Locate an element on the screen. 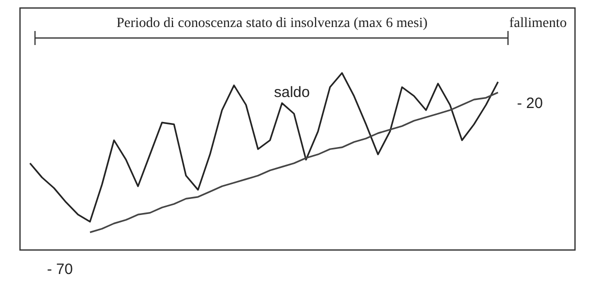 The width and height of the screenshot is (600, 306). text: fallimento is located at coordinates (538, 23).